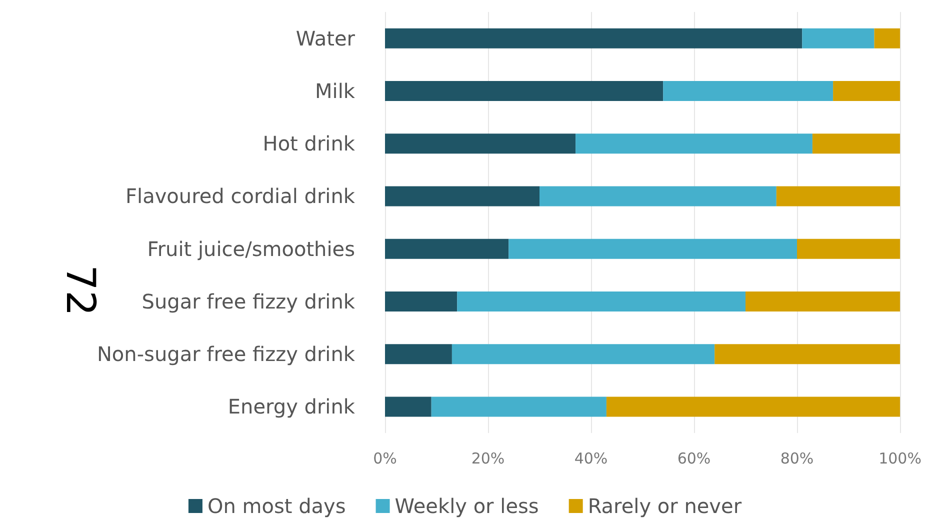 This screenshot has height=521, width=930. I want to click on text: 72, so click(80, 290).